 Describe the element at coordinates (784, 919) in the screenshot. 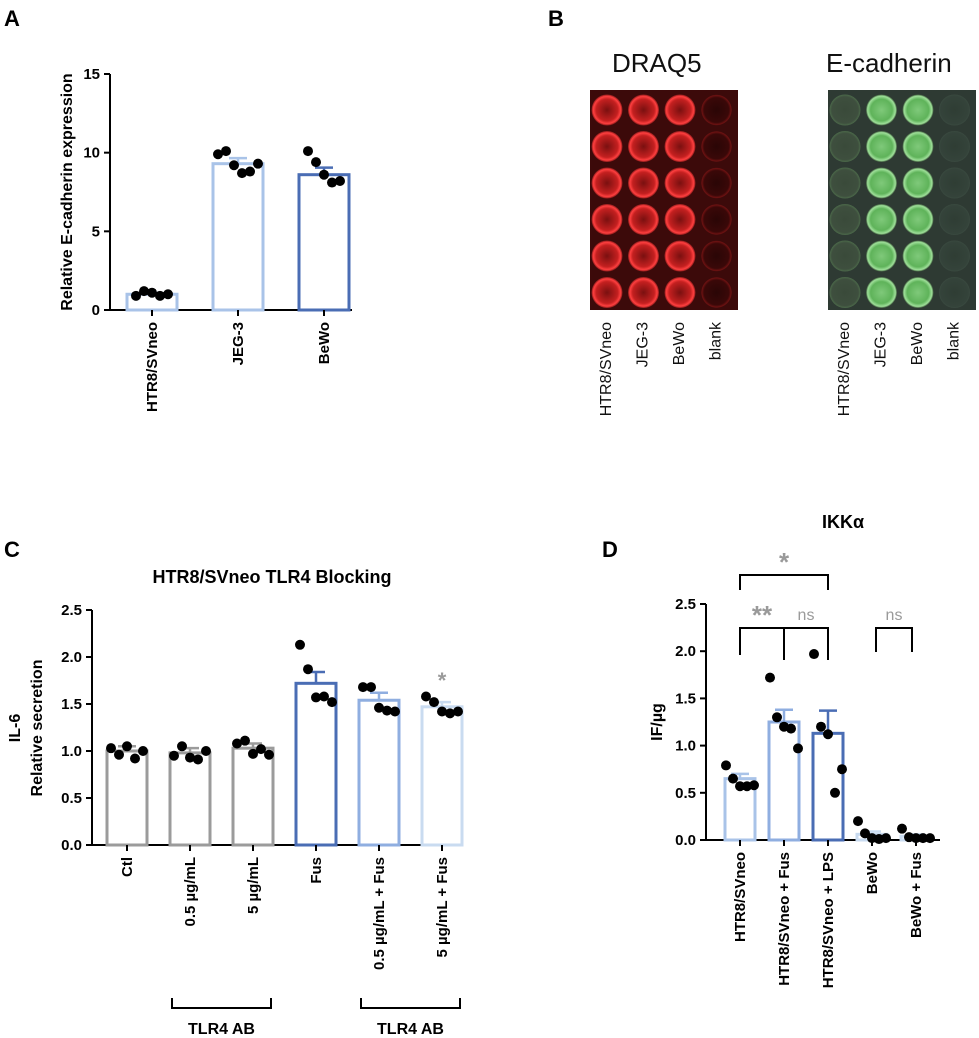

I see `x-tick-label: HTR8/SVneo + Fus` at that location.